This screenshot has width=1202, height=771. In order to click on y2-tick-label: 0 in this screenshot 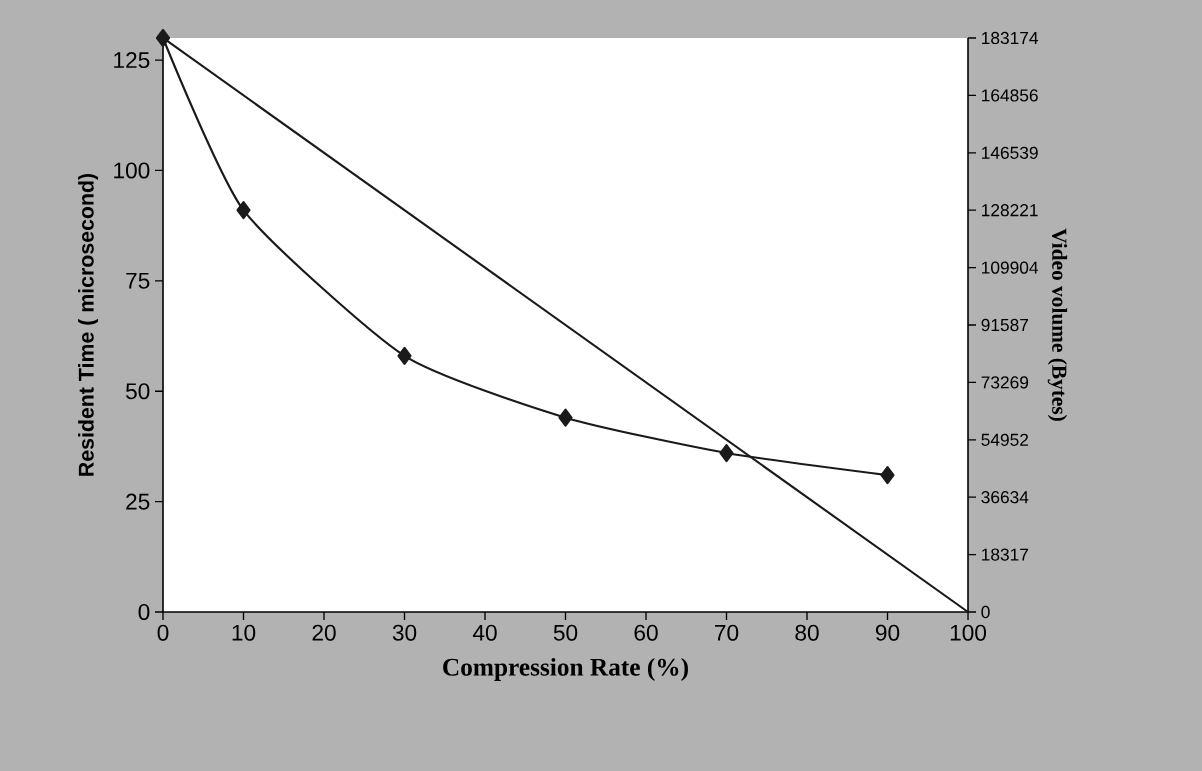, I will do `click(985, 612)`.